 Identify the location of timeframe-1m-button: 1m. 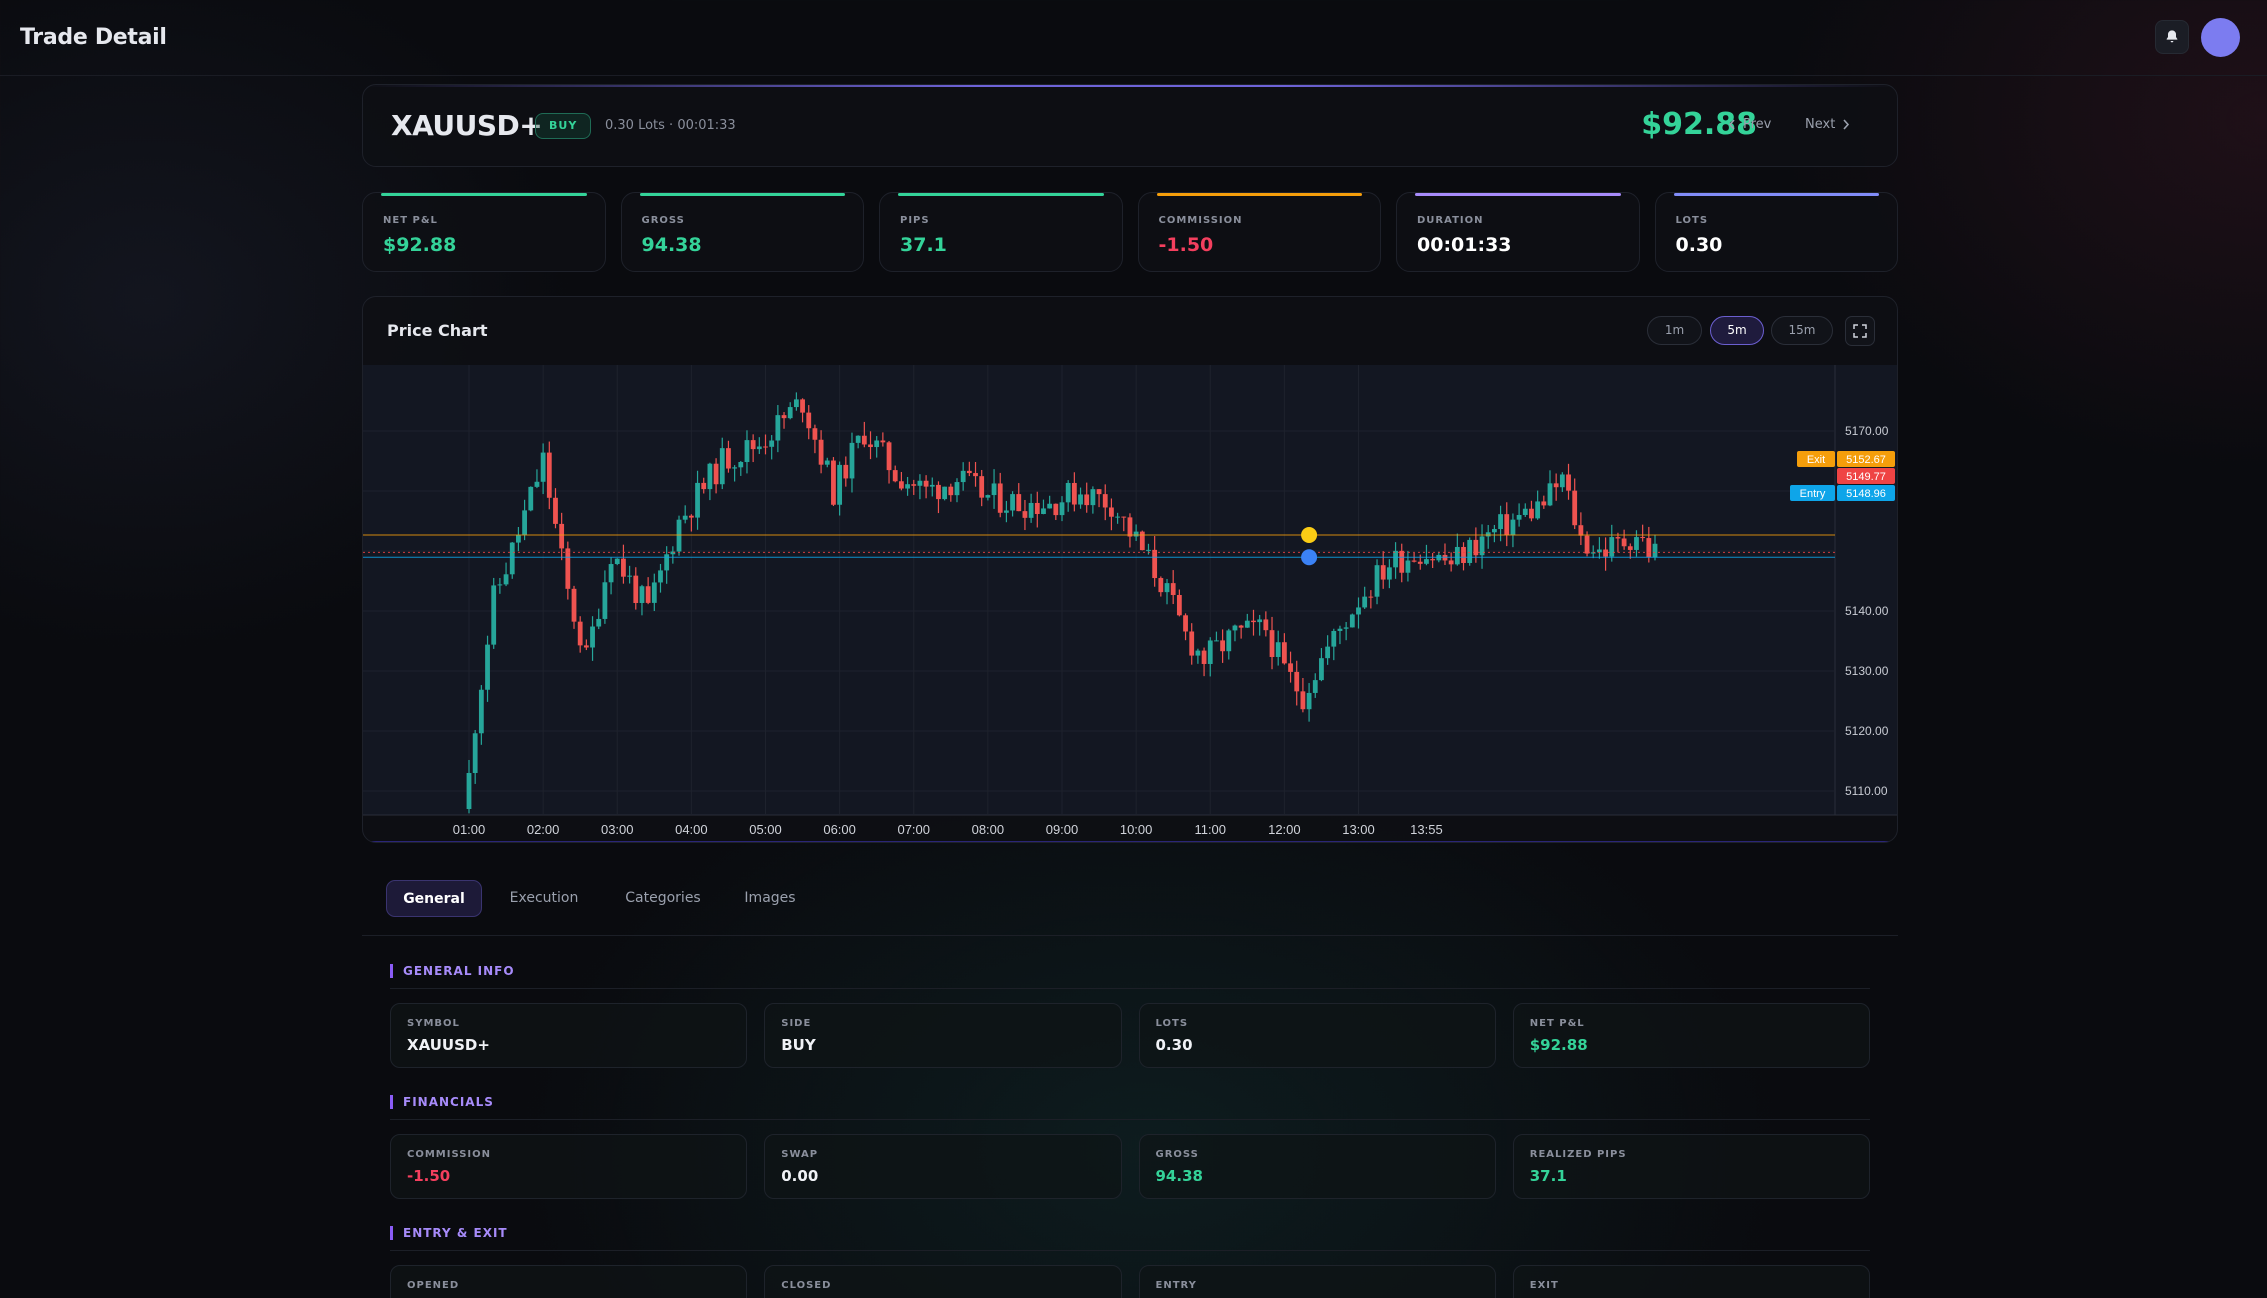
(1674, 330).